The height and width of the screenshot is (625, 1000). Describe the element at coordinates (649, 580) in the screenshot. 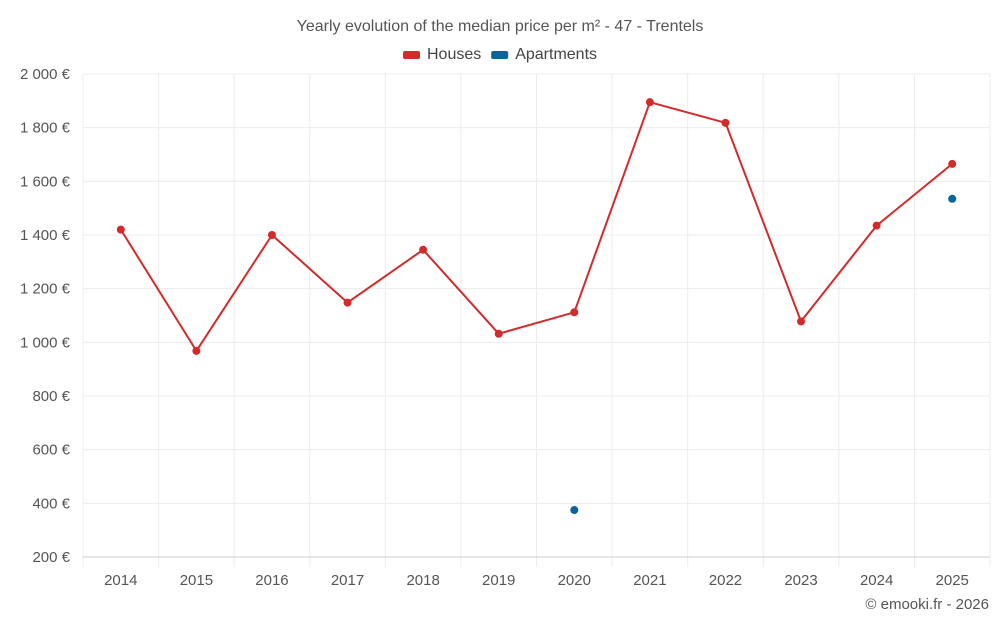

I see `x-tick-label: 2021` at that location.